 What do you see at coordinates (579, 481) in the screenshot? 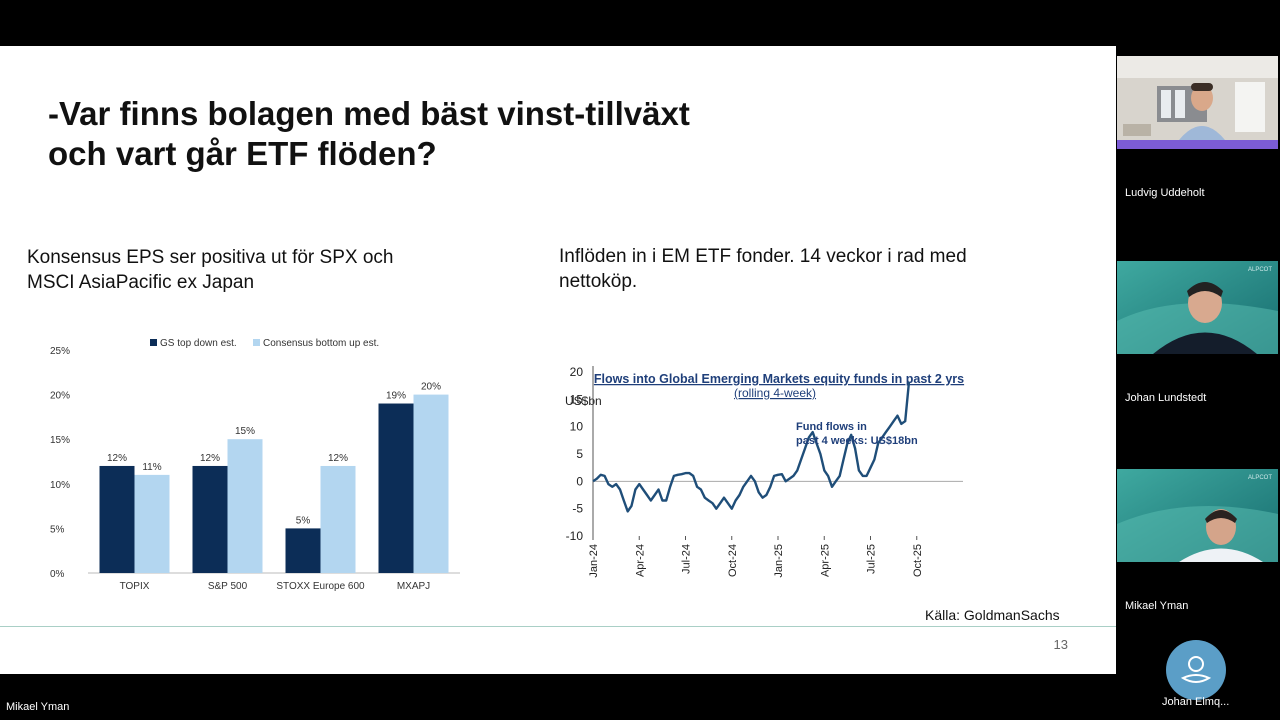
I see `line-y-tick: 0` at bounding box center [579, 481].